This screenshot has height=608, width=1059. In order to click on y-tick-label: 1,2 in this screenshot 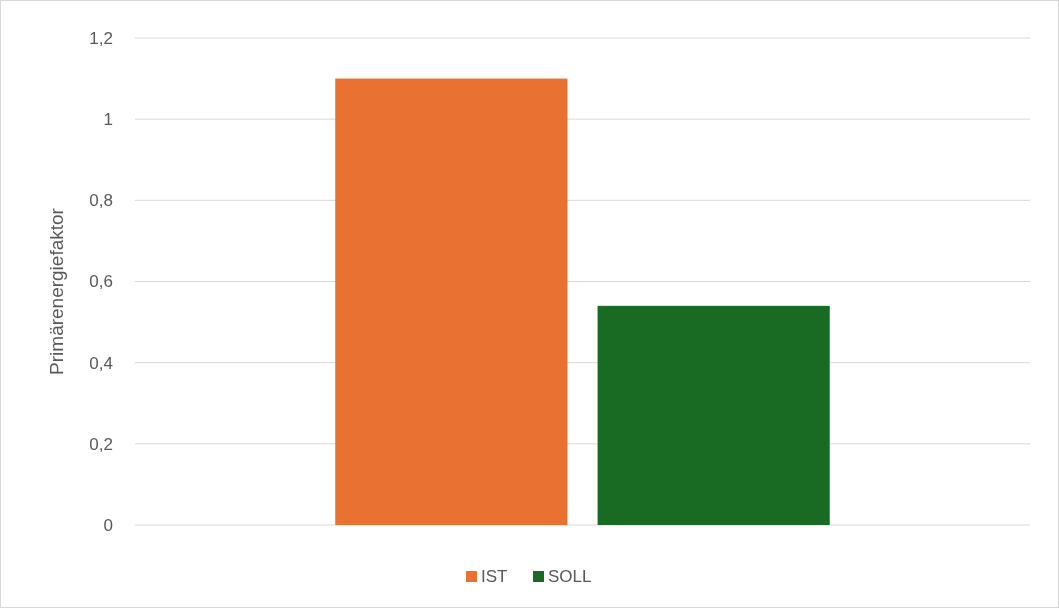, I will do `click(101, 38)`.